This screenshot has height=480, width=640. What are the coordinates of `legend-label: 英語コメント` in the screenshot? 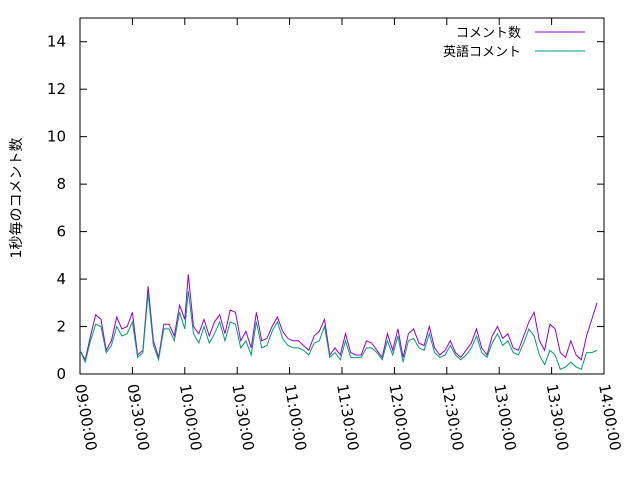 It's located at (482, 52).